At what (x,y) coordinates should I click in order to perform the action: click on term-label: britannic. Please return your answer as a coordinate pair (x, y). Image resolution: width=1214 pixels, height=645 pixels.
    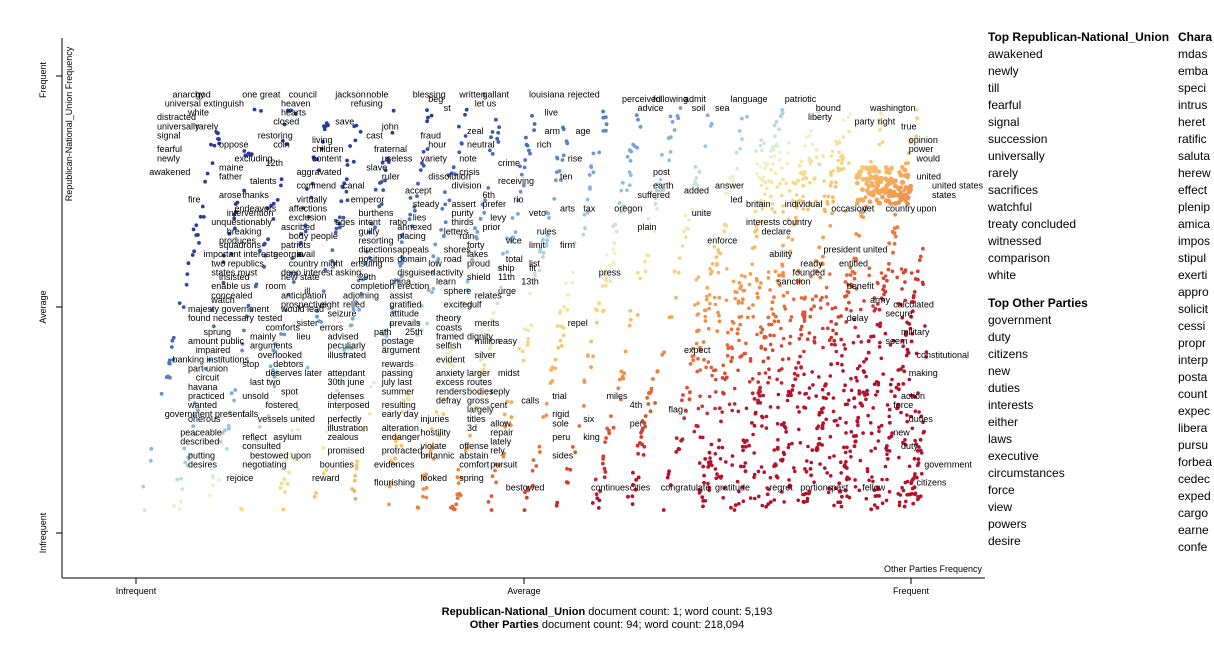
    Looking at the image, I should click on (438, 455).